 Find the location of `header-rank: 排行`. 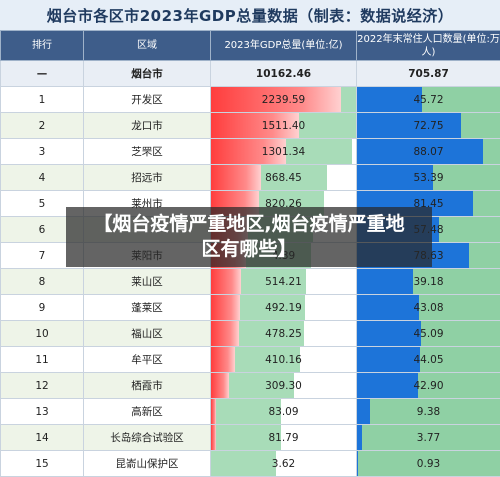

header-rank: 排行 is located at coordinates (42, 45).